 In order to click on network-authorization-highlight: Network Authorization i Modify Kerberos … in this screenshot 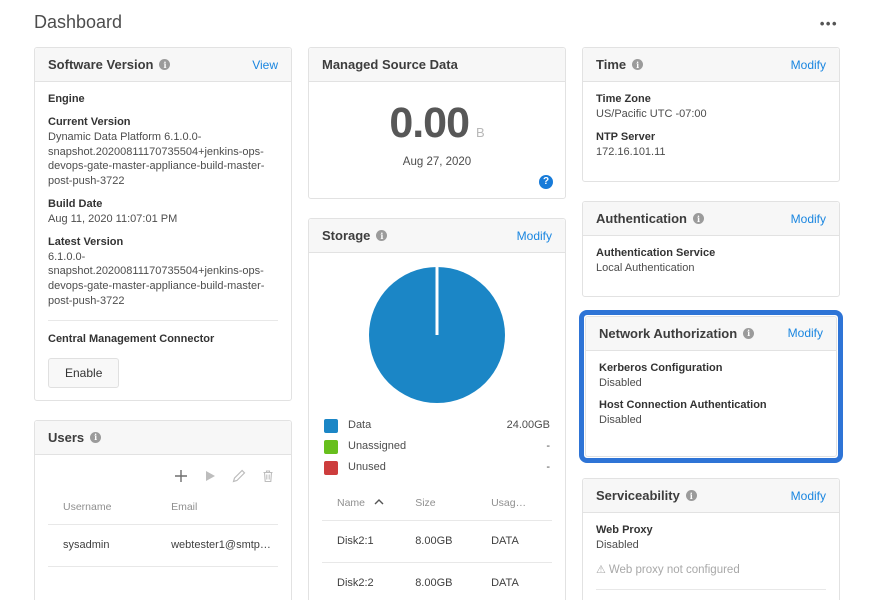, I will do `click(711, 386)`.